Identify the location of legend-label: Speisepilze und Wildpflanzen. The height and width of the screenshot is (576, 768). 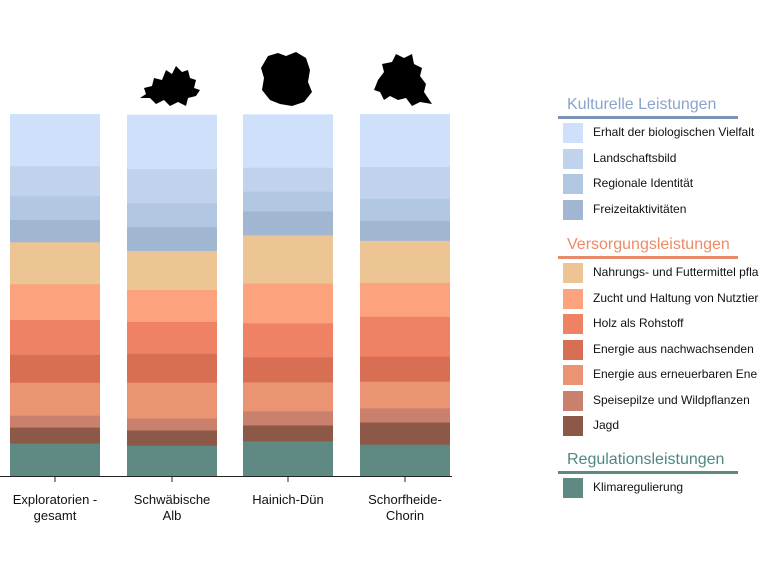
(671, 399).